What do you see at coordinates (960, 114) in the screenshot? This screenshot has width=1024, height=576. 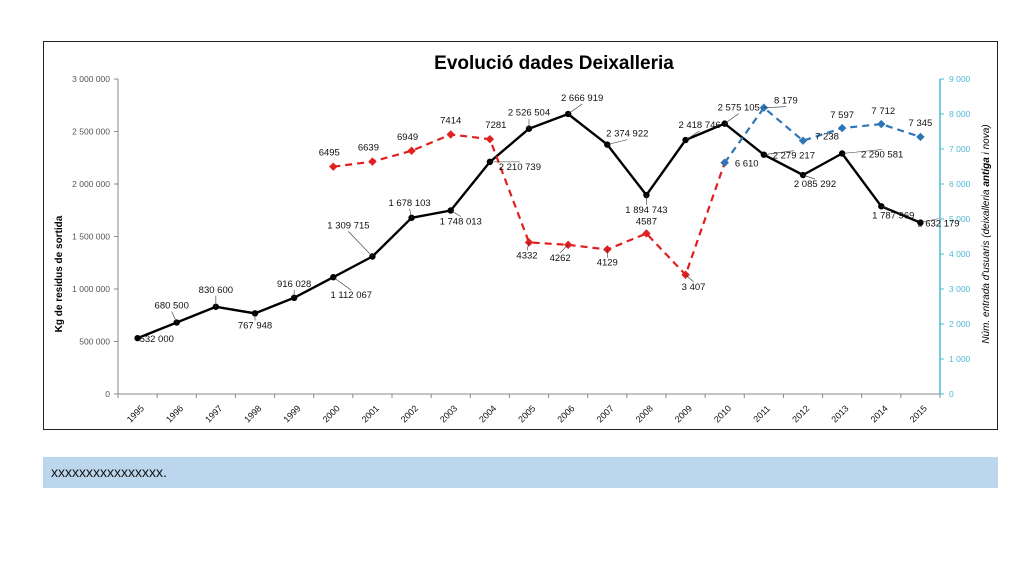 I see `y2-tick-label: 8 000` at bounding box center [960, 114].